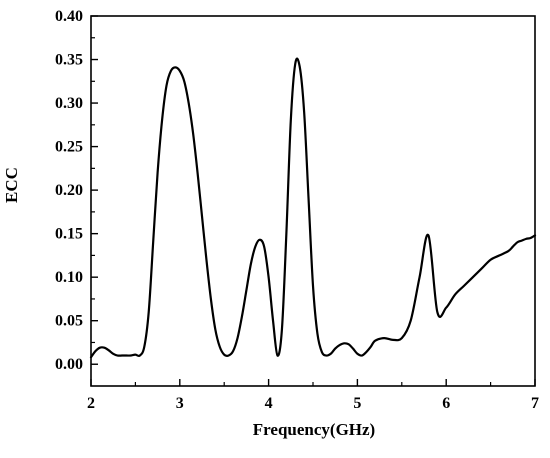 The height and width of the screenshot is (458, 550). I want to click on y-tick-label: 0.10, so click(69, 277).